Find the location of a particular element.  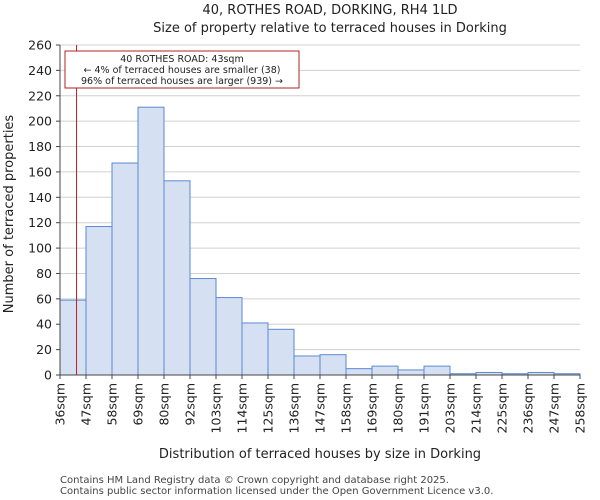

x-tick-label: 147sqm is located at coordinates (320, 408).